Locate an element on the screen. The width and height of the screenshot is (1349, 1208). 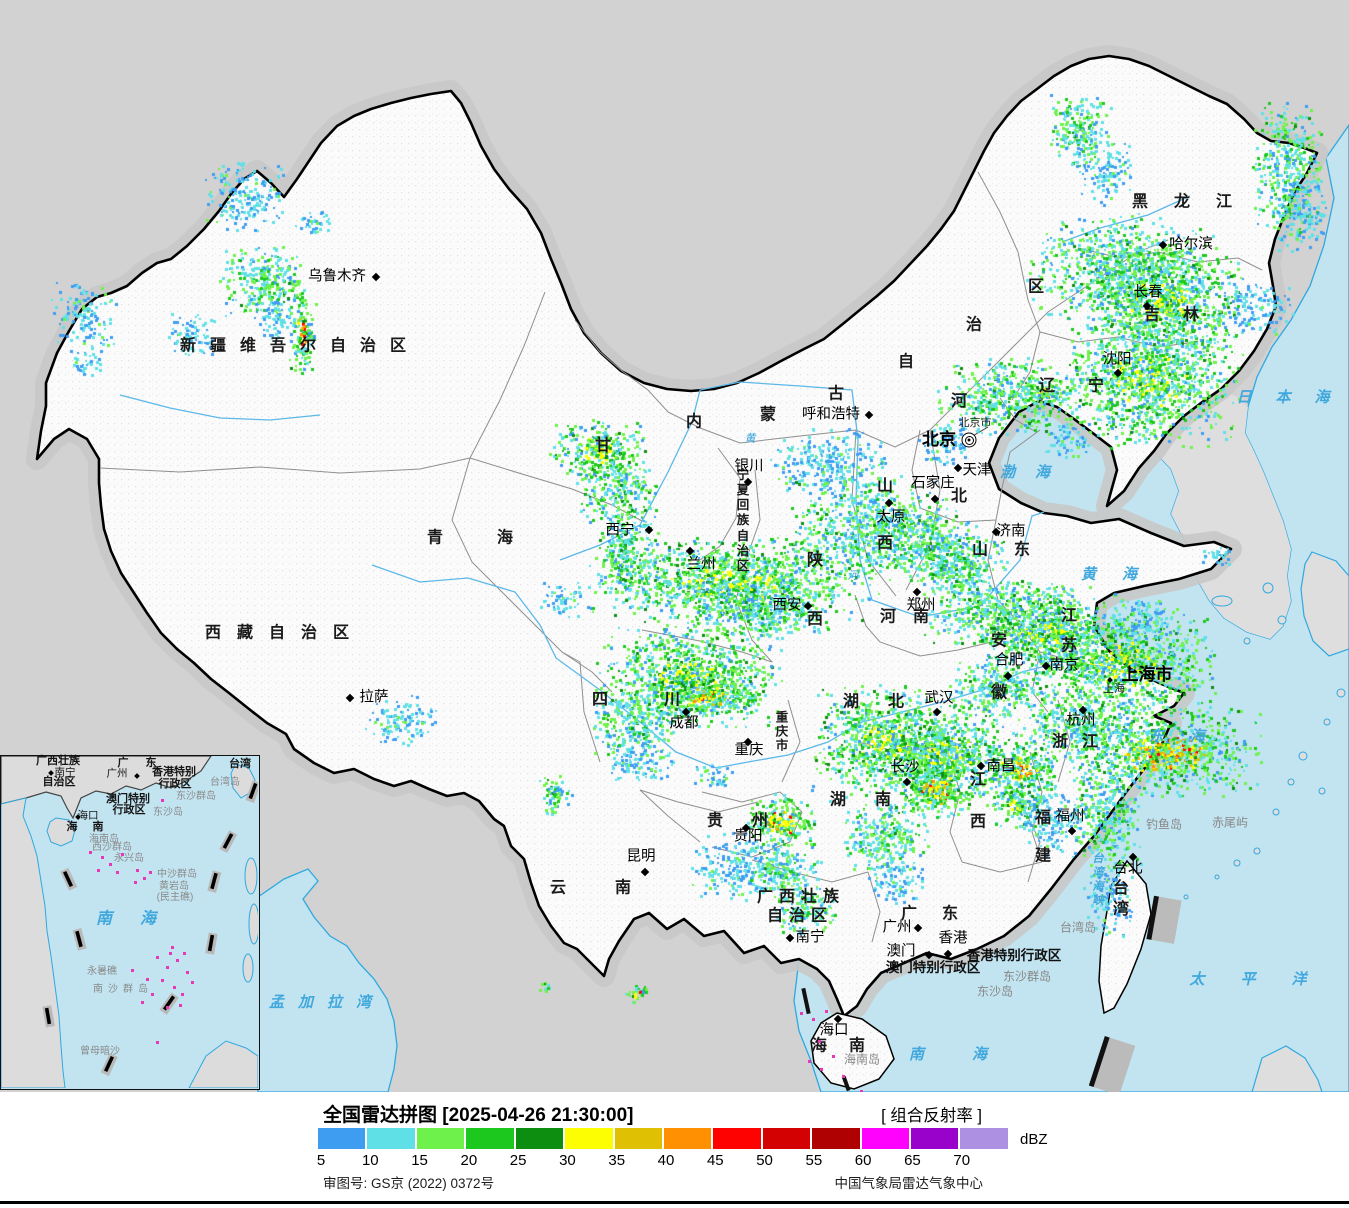
tick-70: 70 is located at coordinates (962, 1160).